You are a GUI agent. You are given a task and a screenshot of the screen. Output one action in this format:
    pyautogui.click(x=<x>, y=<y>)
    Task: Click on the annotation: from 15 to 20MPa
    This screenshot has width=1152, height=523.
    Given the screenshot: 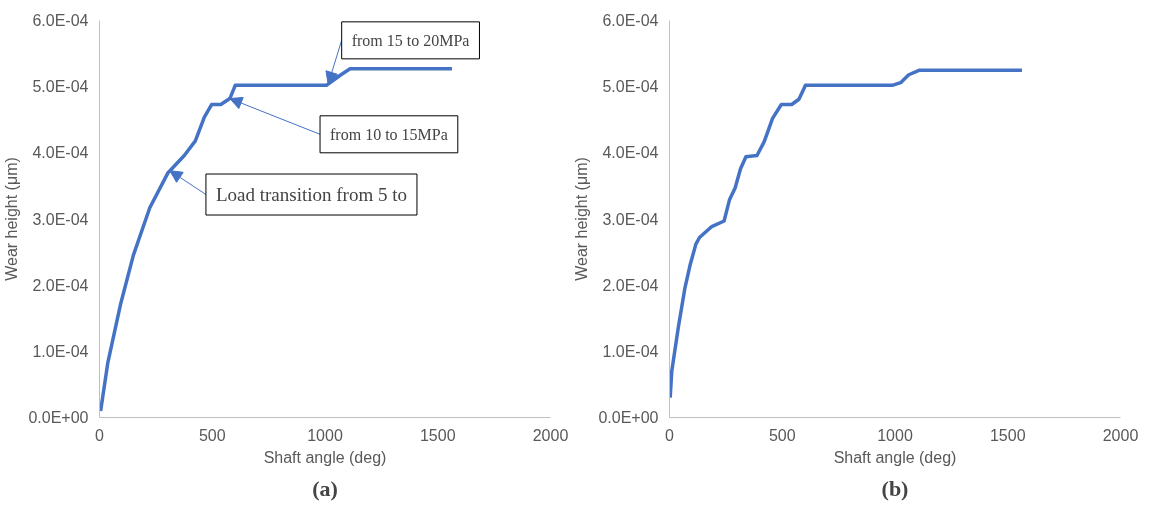 What is the action you would take?
    pyautogui.click(x=410, y=40)
    